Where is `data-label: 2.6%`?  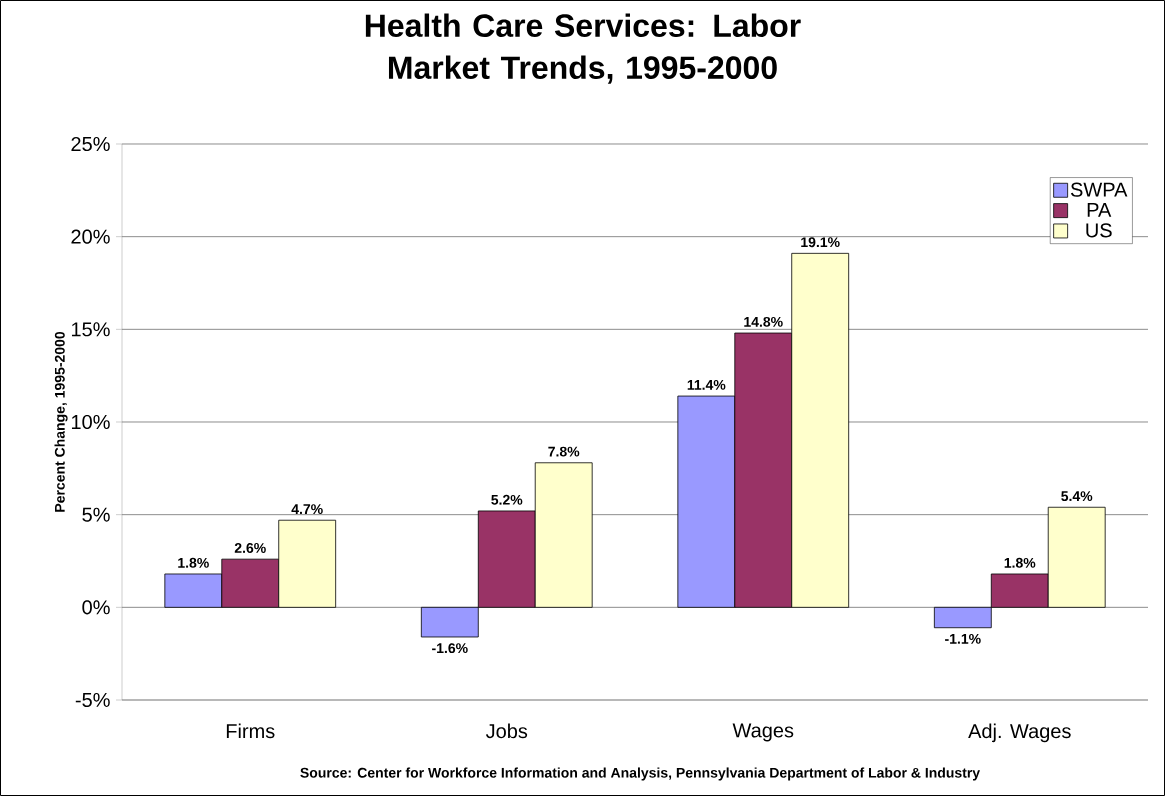
data-label: 2.6% is located at coordinates (250, 548).